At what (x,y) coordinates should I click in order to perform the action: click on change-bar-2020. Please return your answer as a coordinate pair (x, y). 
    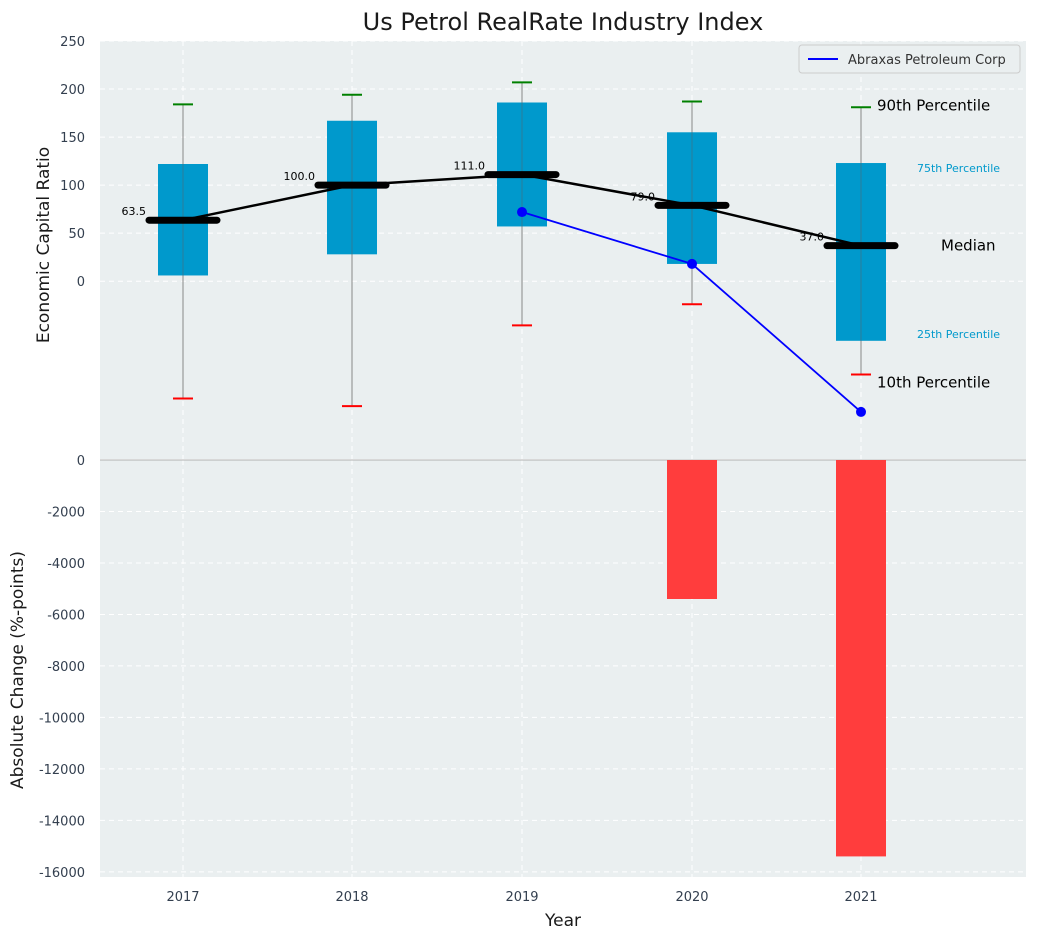
    Looking at the image, I should click on (692, 529).